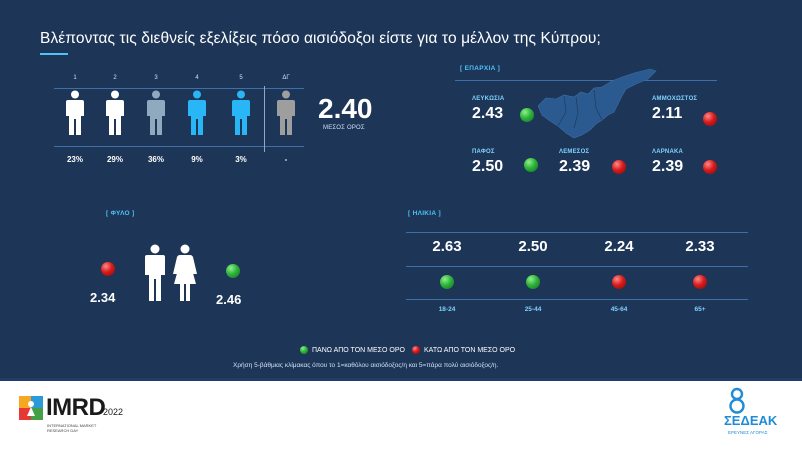 The image size is (802, 451). I want to click on sedeak-name: ΣΕΔΕΑΚ, so click(751, 420).